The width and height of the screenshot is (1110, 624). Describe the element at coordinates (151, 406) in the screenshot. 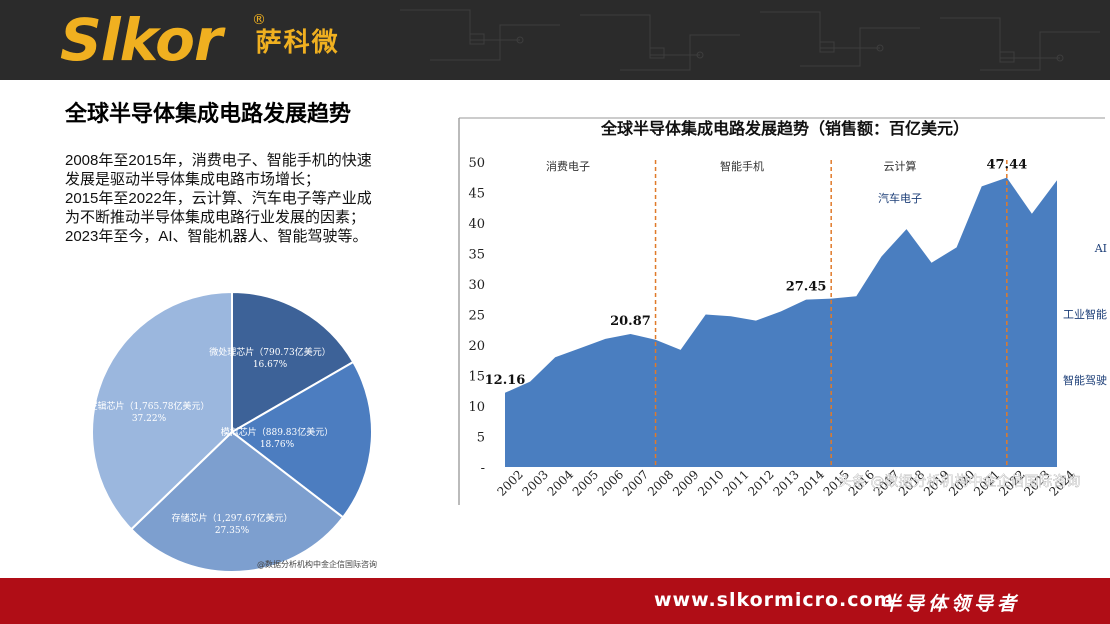

I see `pie-slice-label: 逻辑芯片（1,765.78亿美元）` at that location.